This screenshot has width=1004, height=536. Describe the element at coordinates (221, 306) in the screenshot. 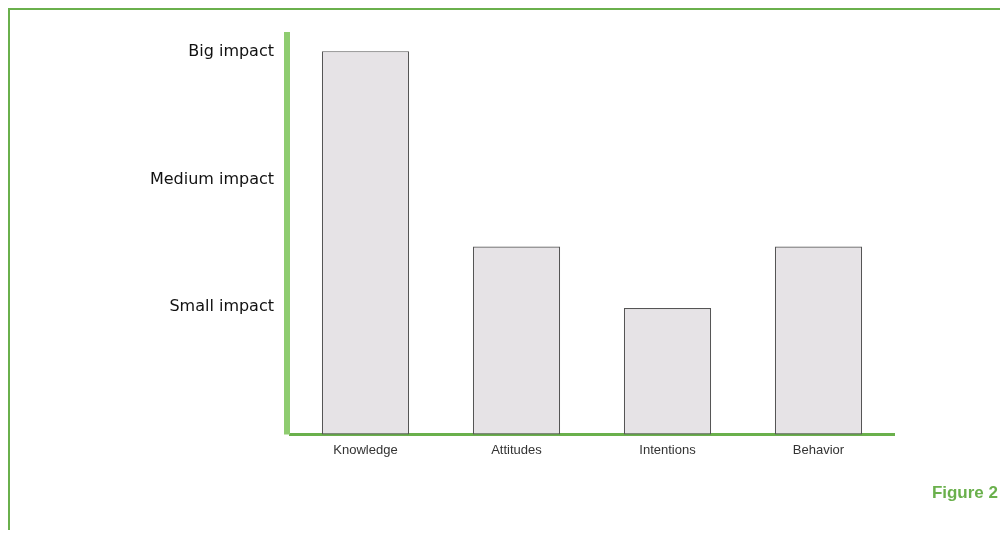

I see `text: Small impact` at that location.